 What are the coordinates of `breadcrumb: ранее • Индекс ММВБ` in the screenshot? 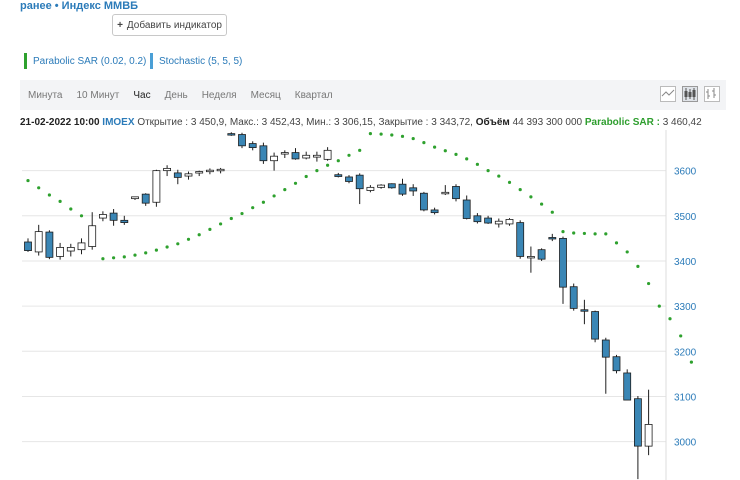 It's located at (79, 6).